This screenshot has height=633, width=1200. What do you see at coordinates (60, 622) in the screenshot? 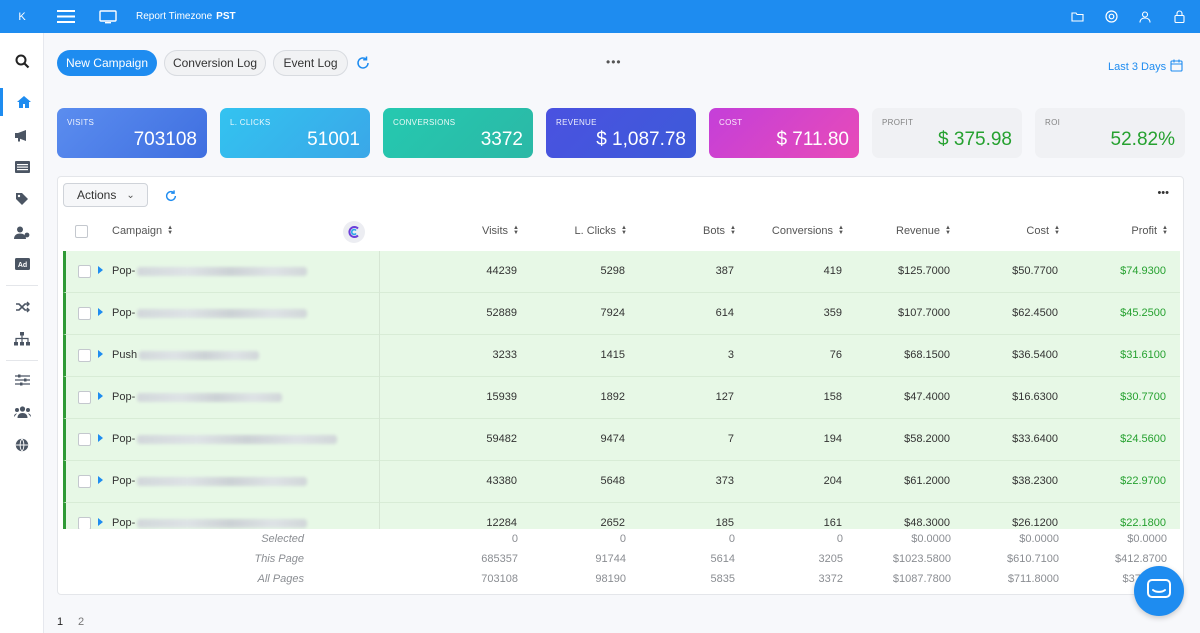
I see `page-1: 1` at bounding box center [60, 622].